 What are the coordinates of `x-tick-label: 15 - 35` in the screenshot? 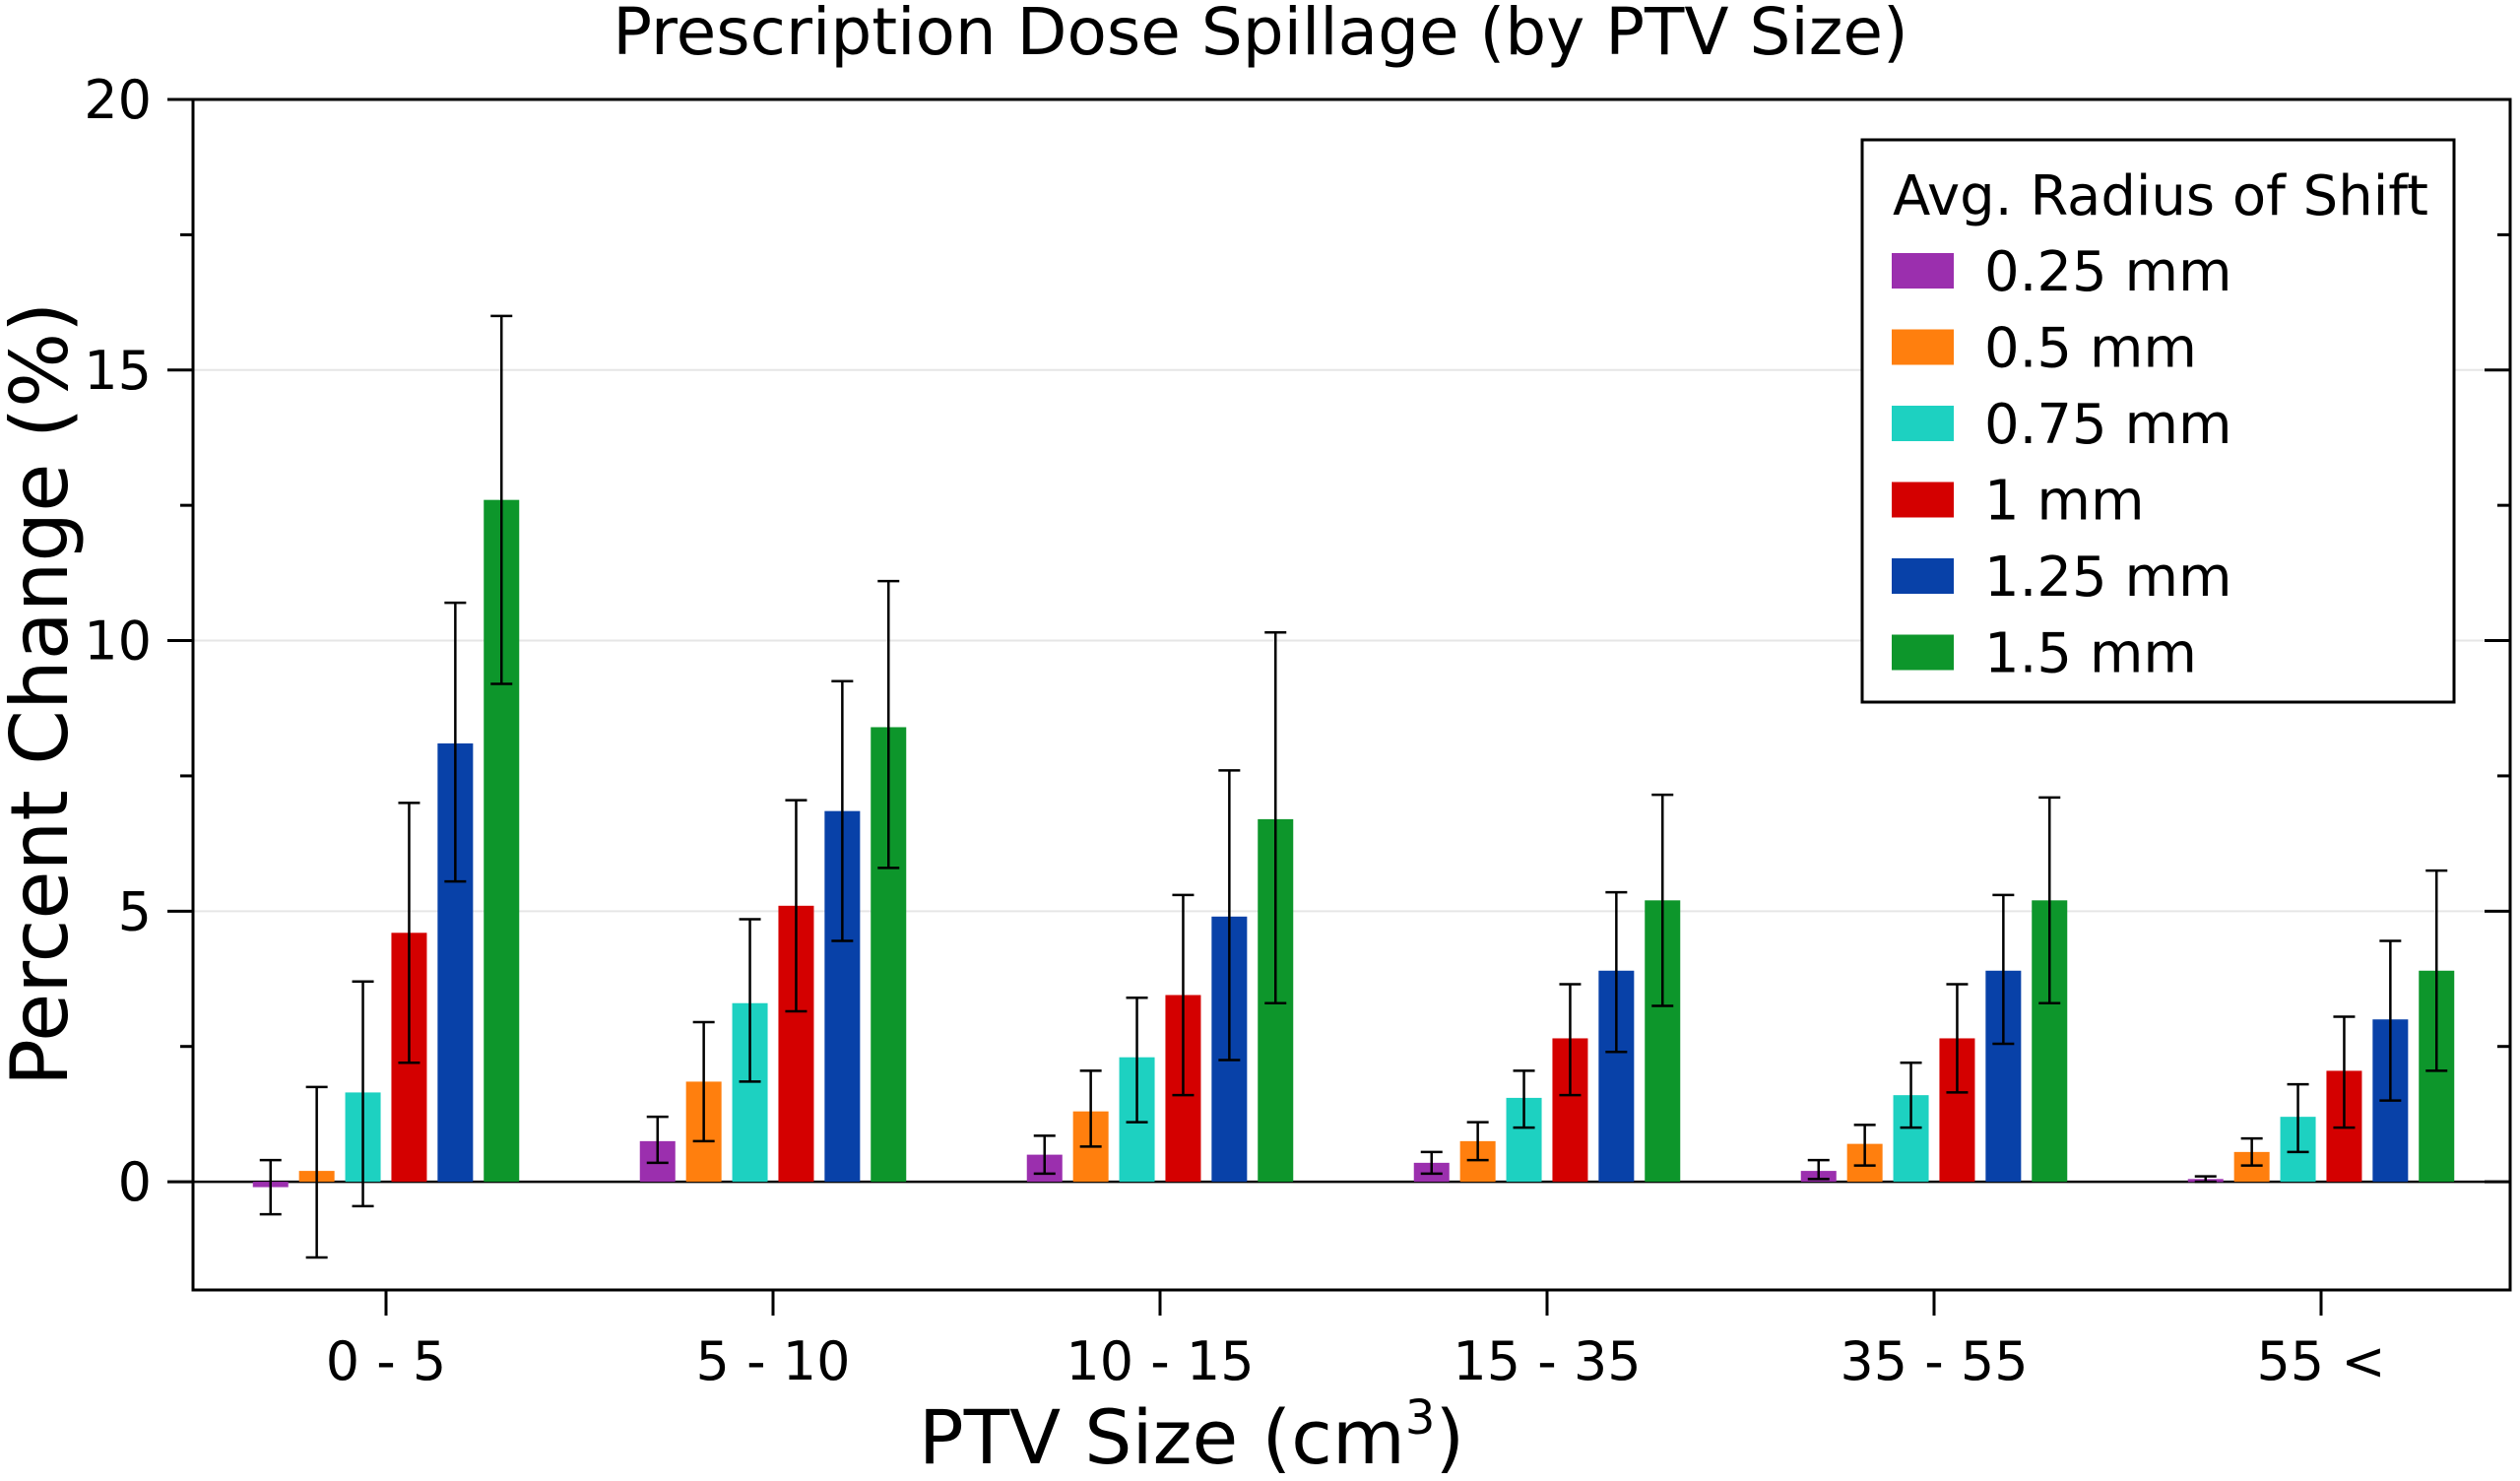 It's located at (1547, 1361).